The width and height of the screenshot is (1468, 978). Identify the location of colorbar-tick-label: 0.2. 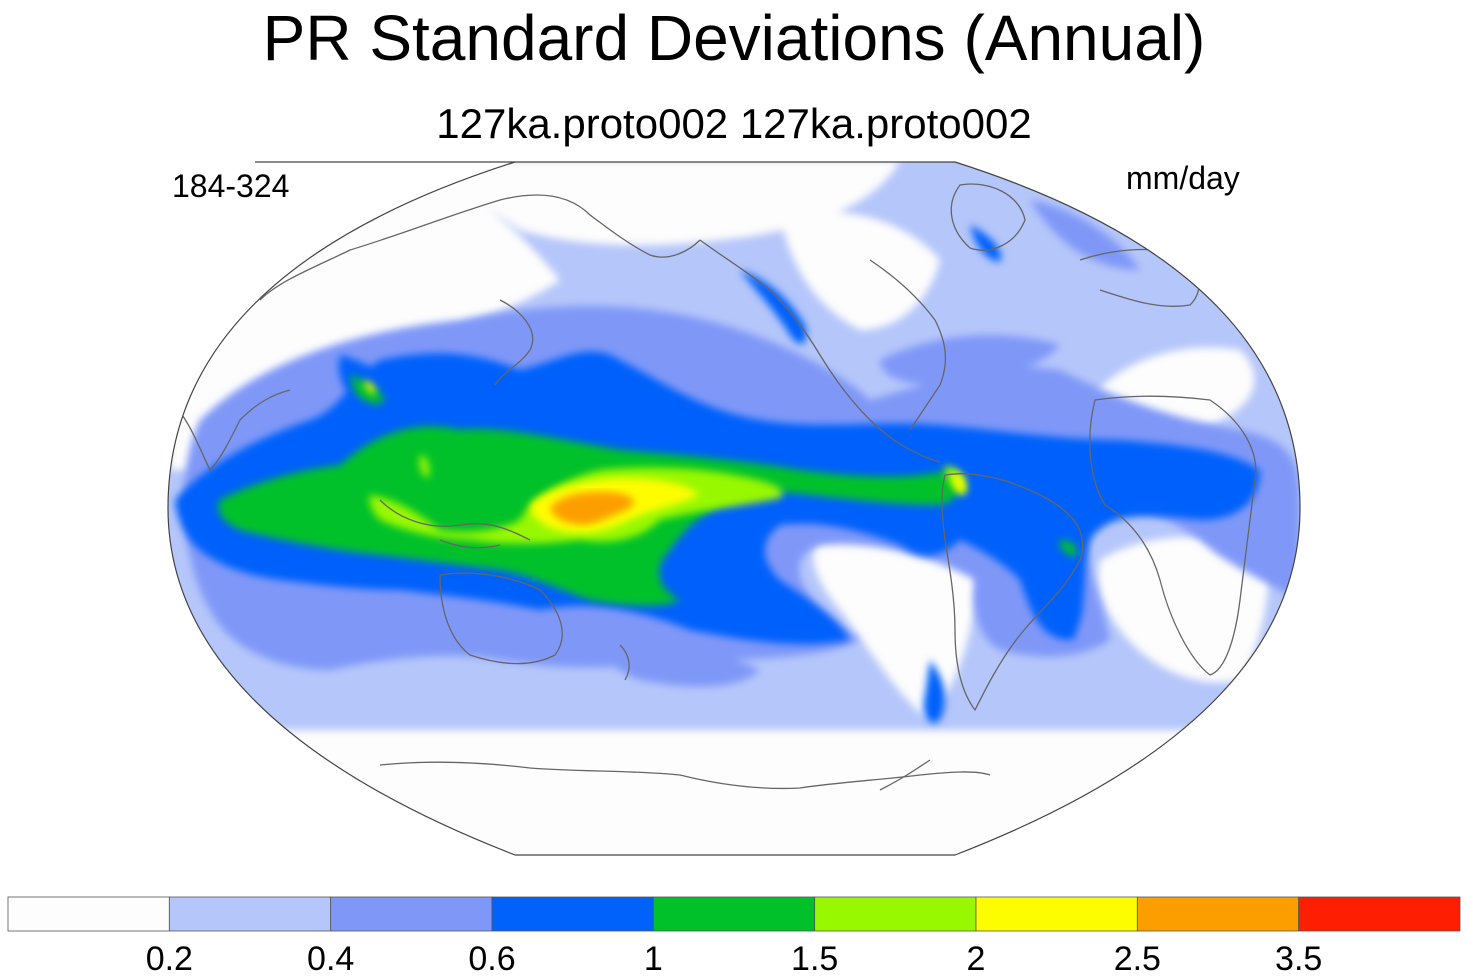
(169, 959).